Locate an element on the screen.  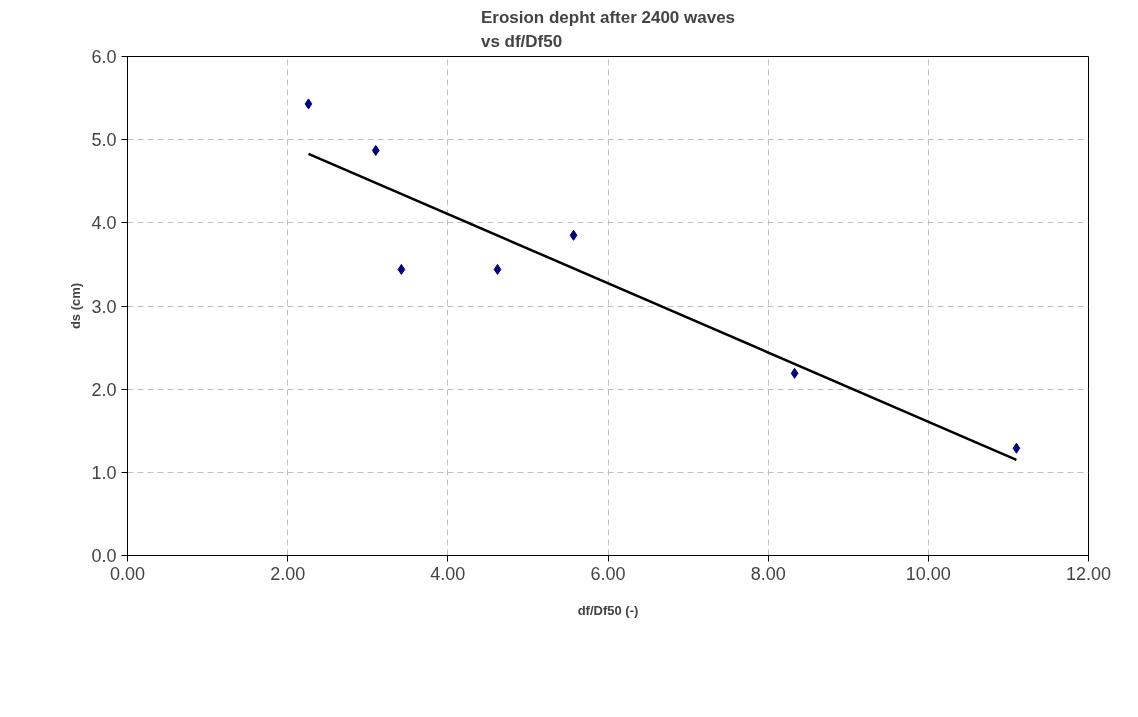
y-tick-label: 2.0 is located at coordinates (104, 389).